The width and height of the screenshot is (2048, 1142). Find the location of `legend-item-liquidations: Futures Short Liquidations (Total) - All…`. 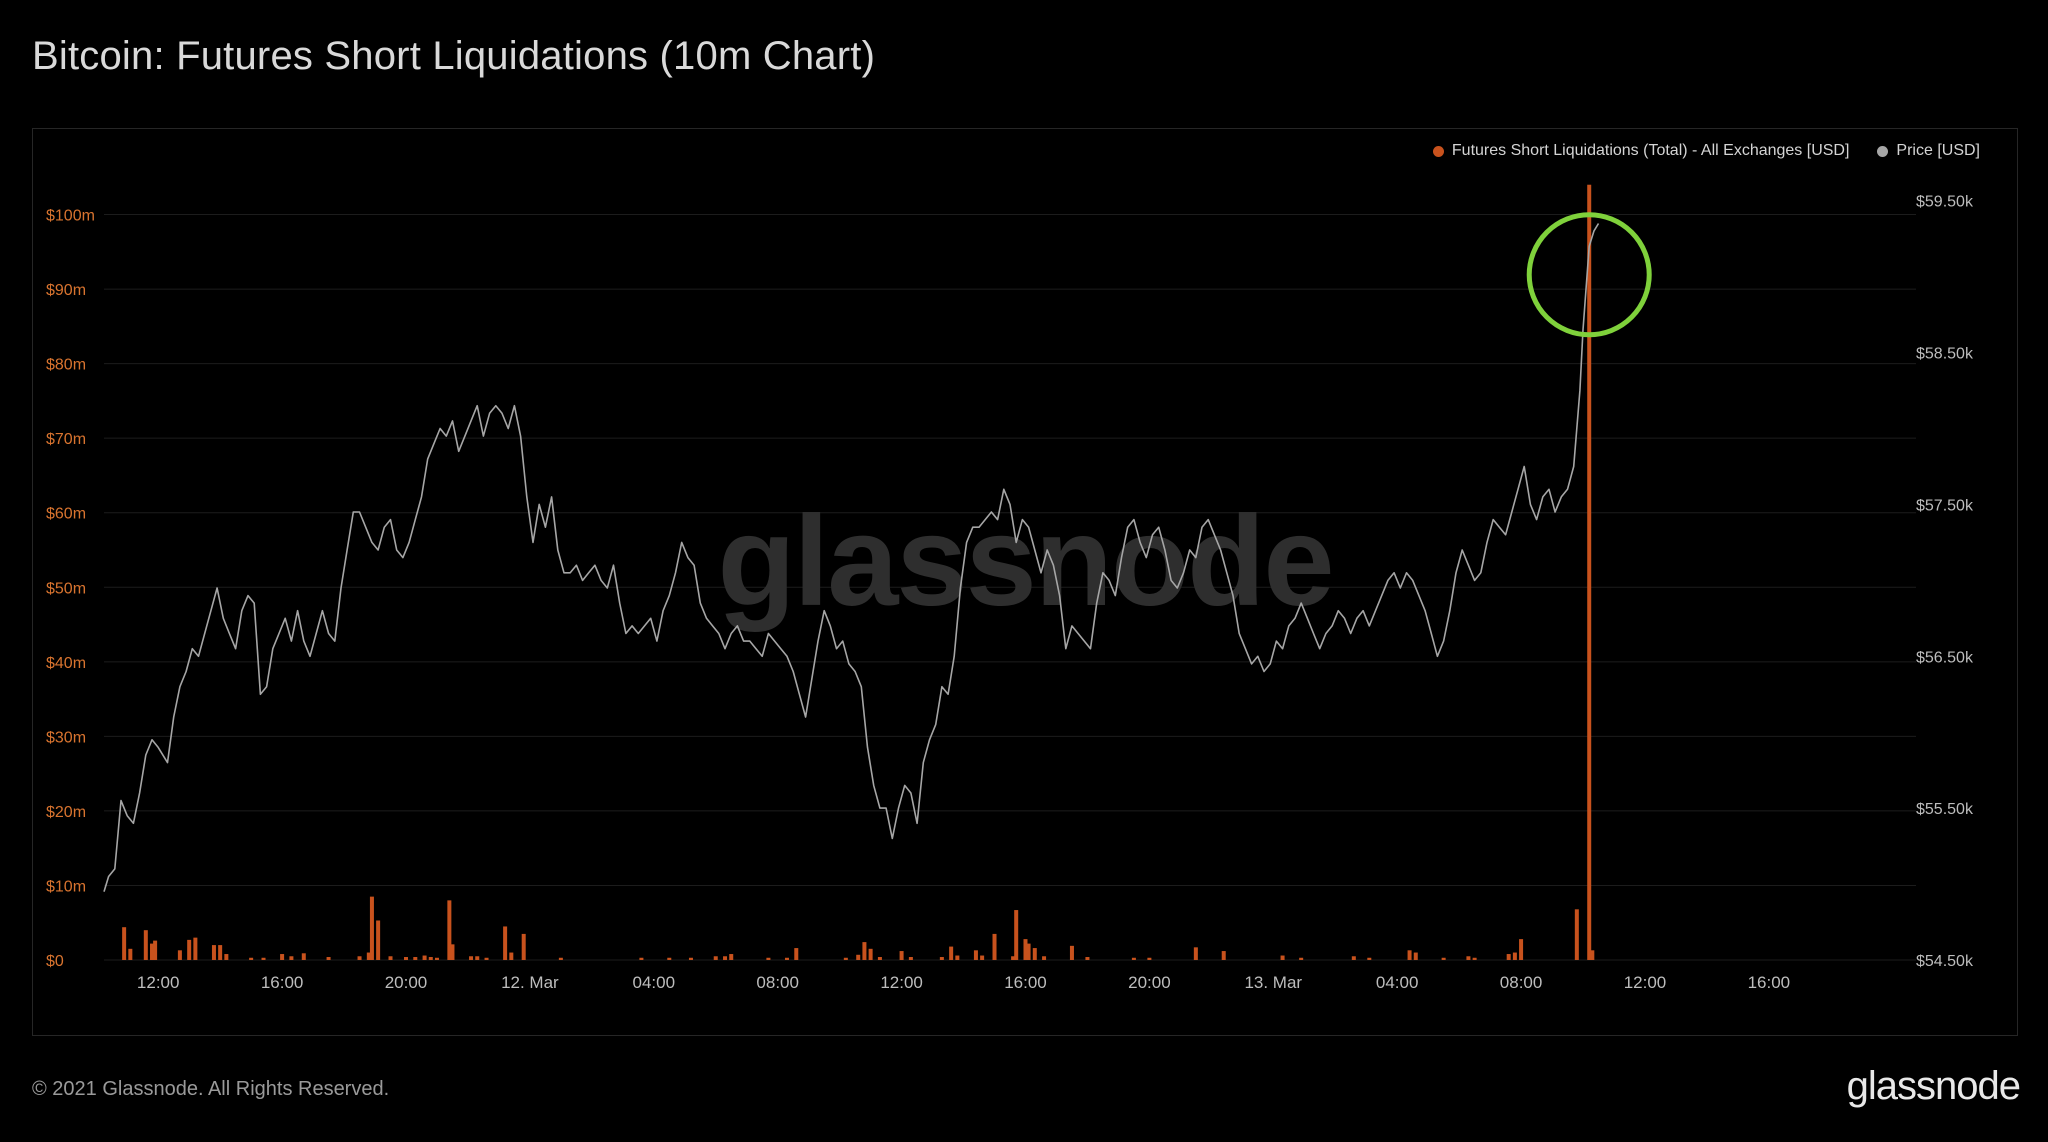

legend-item-liquidations: Futures Short Liquidations (Total) - All… is located at coordinates (1640, 151).